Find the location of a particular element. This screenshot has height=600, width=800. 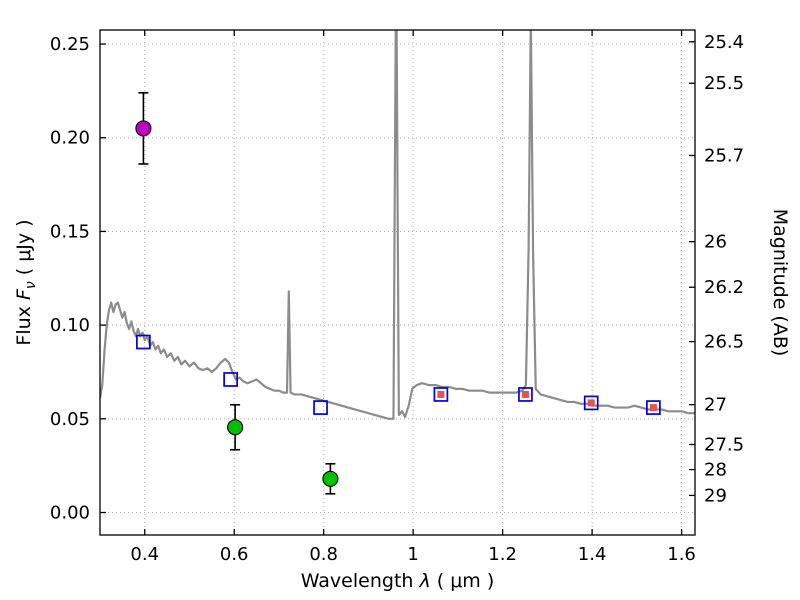

observed-photometry-magenta-group is located at coordinates (143, 128).